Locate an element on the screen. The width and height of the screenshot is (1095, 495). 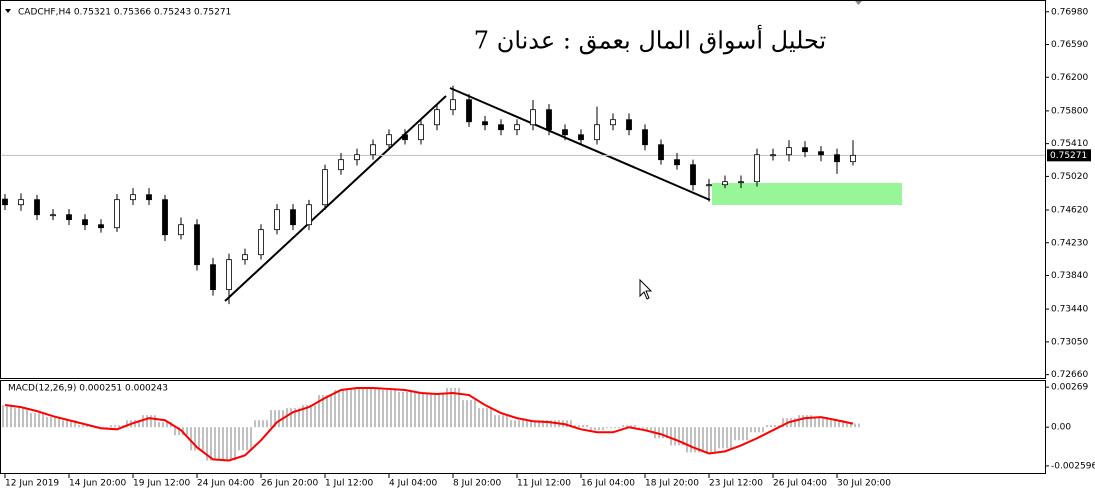
x-tick-label: 14 Jun 20:00 is located at coordinates (97, 484).